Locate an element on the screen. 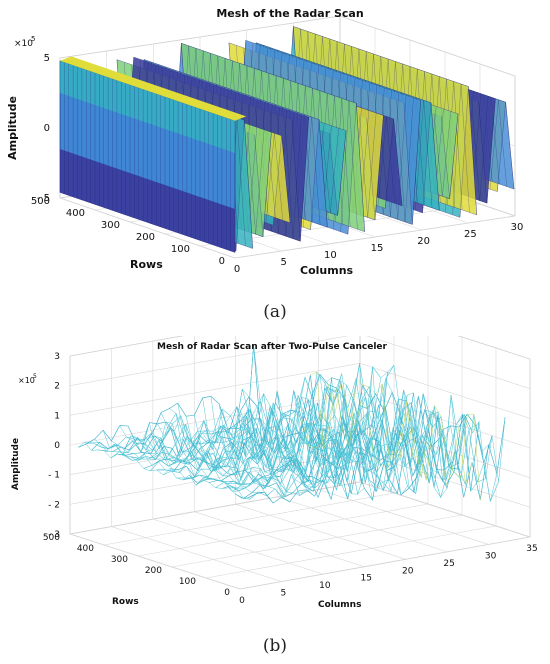  chart-b-multiplier: ×10 is located at coordinates (26, 380).